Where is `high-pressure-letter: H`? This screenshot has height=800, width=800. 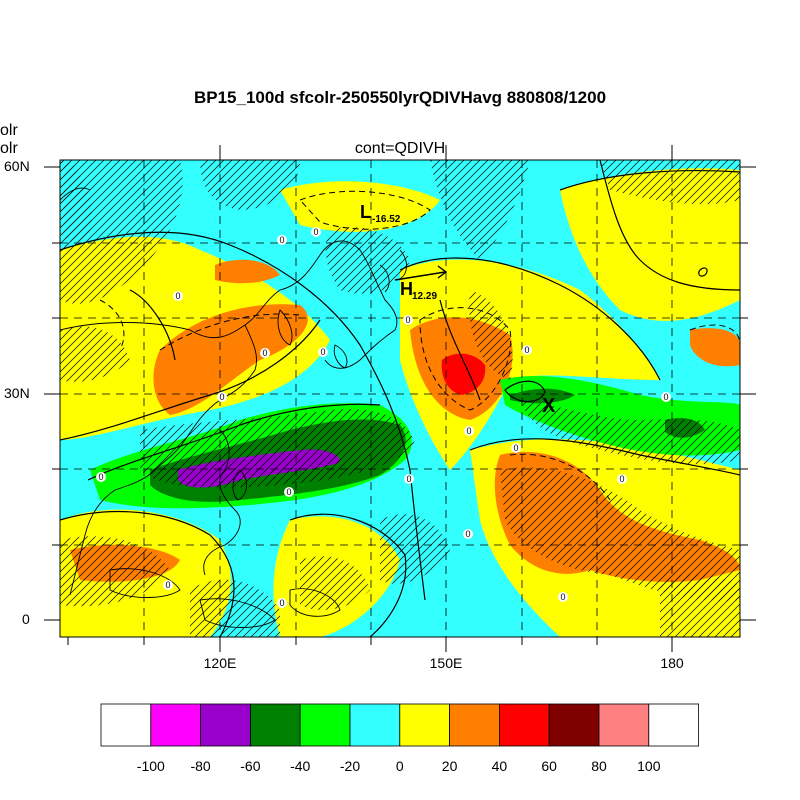 high-pressure-letter: H is located at coordinates (406, 289).